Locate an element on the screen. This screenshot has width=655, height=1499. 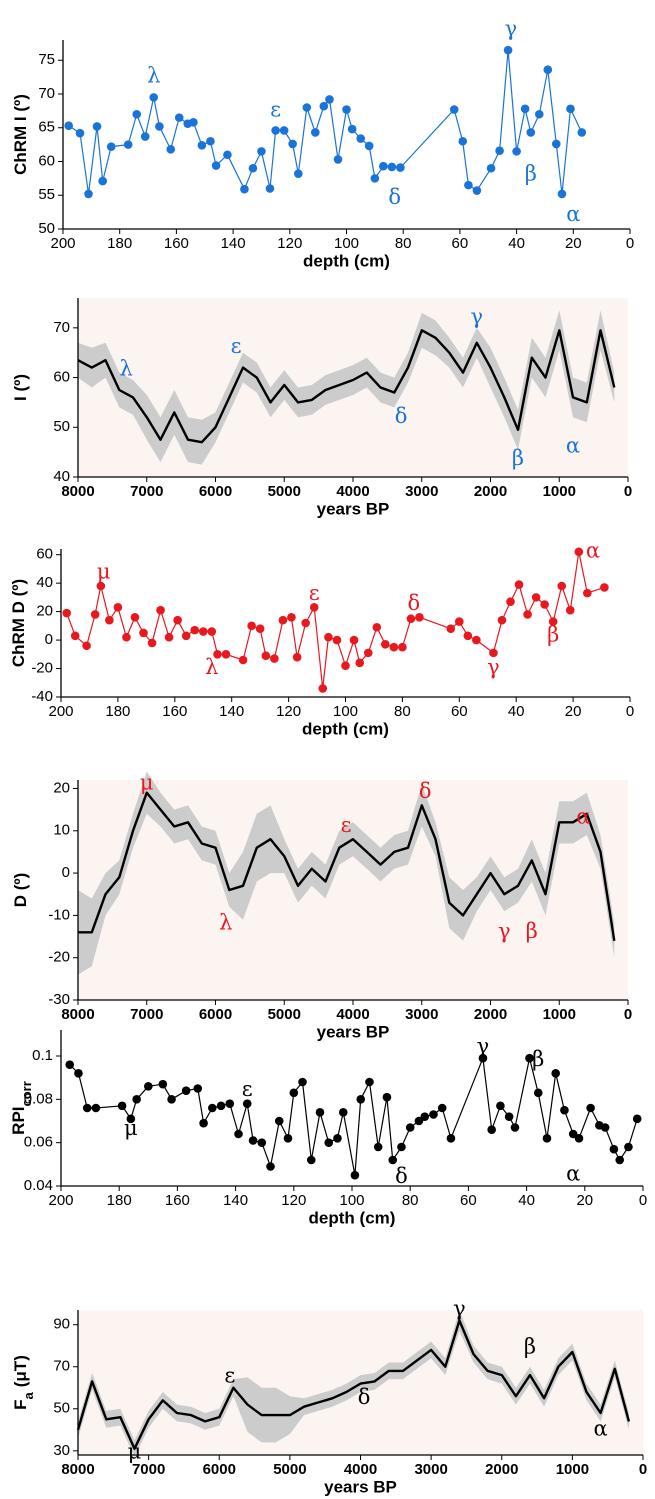
annotation: β is located at coordinates (553, 634).